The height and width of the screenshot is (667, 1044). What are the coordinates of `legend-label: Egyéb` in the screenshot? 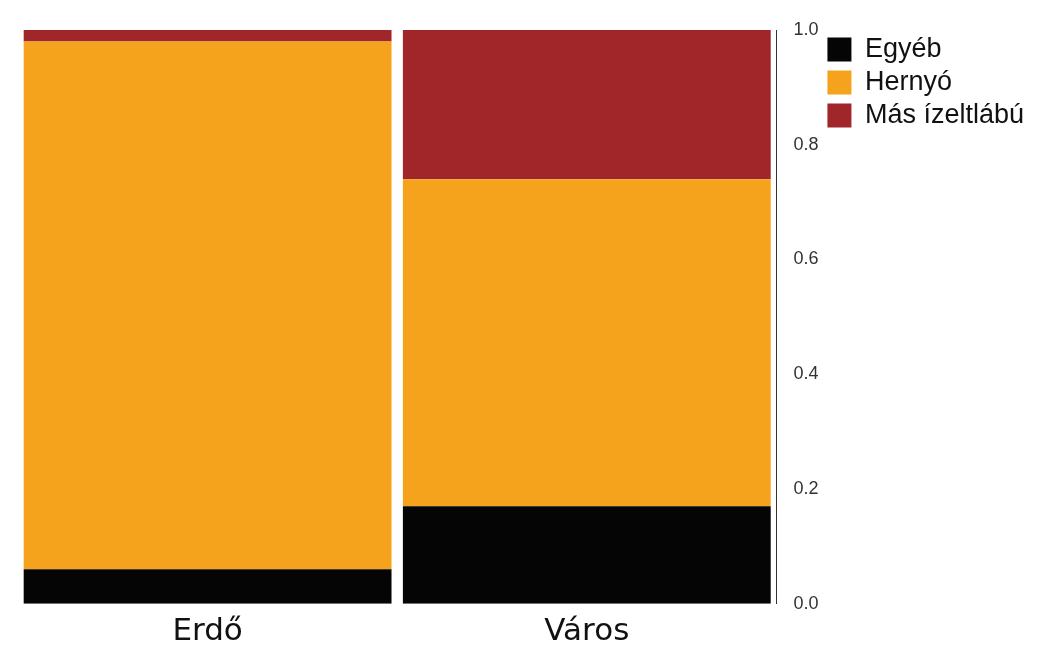 It's located at (903, 47).